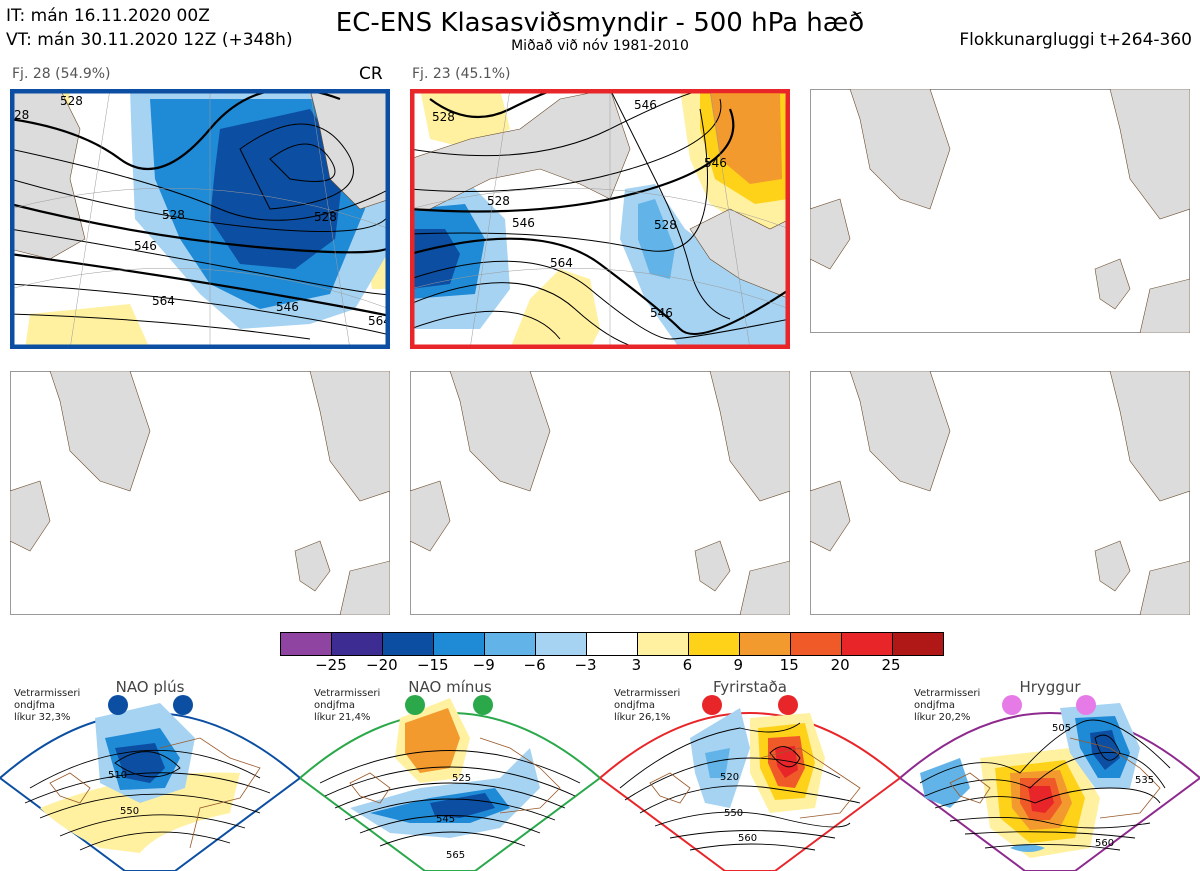  What do you see at coordinates (450, 783) in the screenshot?
I see `regime-nao-minus-graphic: 525 545 565` at bounding box center [450, 783].